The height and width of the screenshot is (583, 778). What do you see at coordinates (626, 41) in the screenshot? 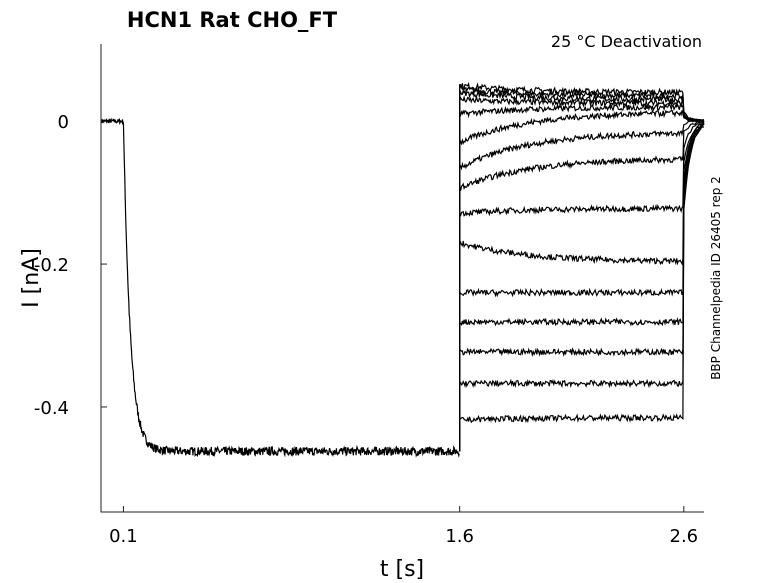
I see `chart-subtitle: 25 °C Deactivation` at bounding box center [626, 41].